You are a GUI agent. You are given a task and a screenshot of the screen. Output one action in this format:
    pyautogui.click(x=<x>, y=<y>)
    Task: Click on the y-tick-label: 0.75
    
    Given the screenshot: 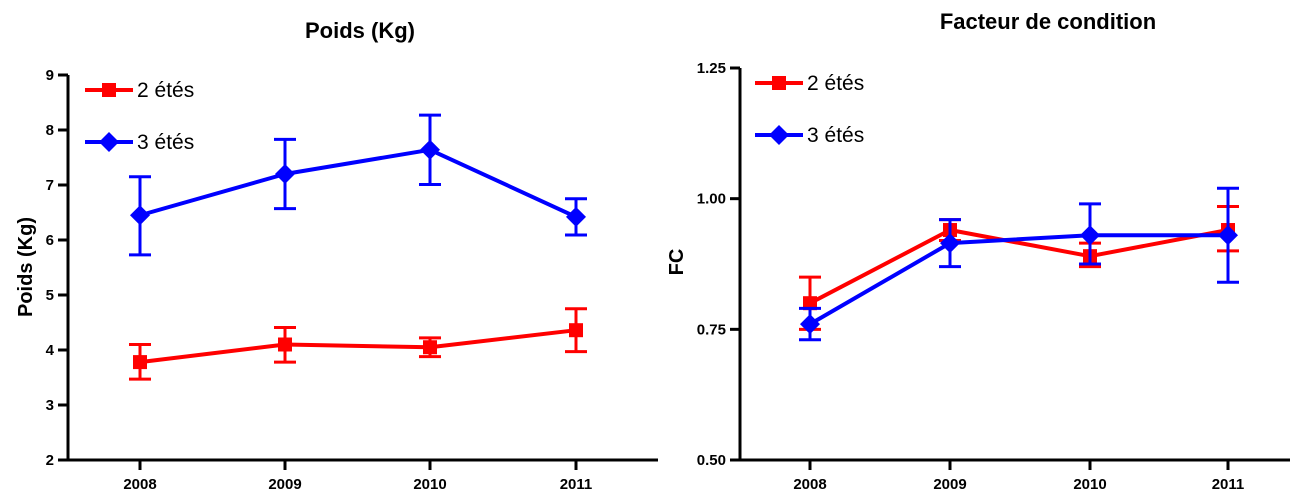 What is the action you would take?
    pyautogui.click(x=711, y=329)
    